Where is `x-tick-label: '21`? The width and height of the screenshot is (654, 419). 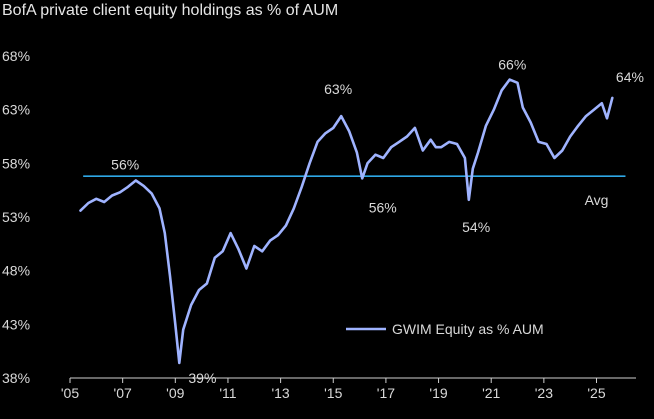 x-tick-label: '21 is located at coordinates (491, 393).